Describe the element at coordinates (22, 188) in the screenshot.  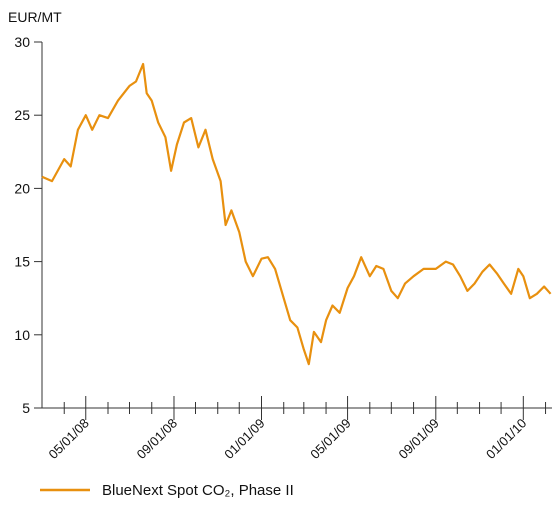
I see `y-tick-label: 20` at that location.